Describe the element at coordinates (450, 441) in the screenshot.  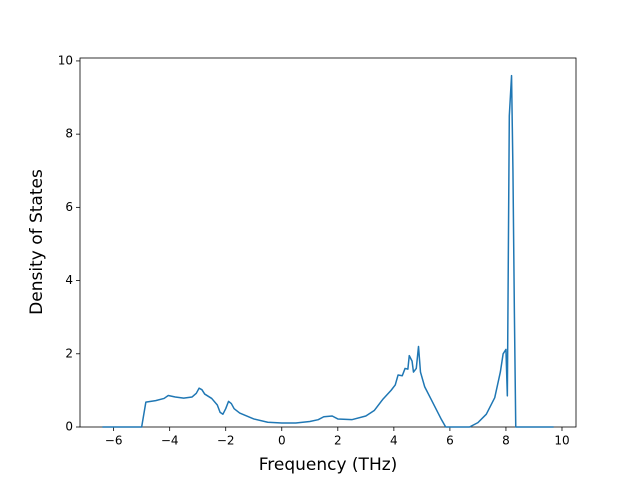
I see `x-tick-label: 6` at that location.